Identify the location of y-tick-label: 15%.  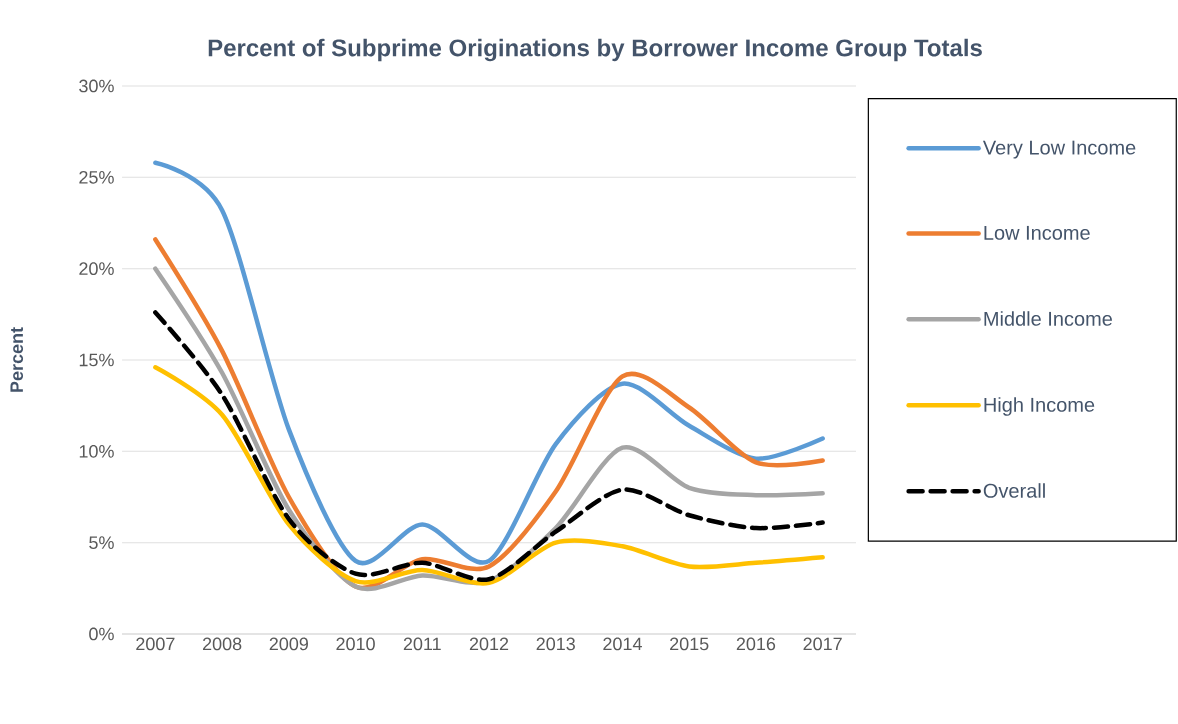
(96, 360).